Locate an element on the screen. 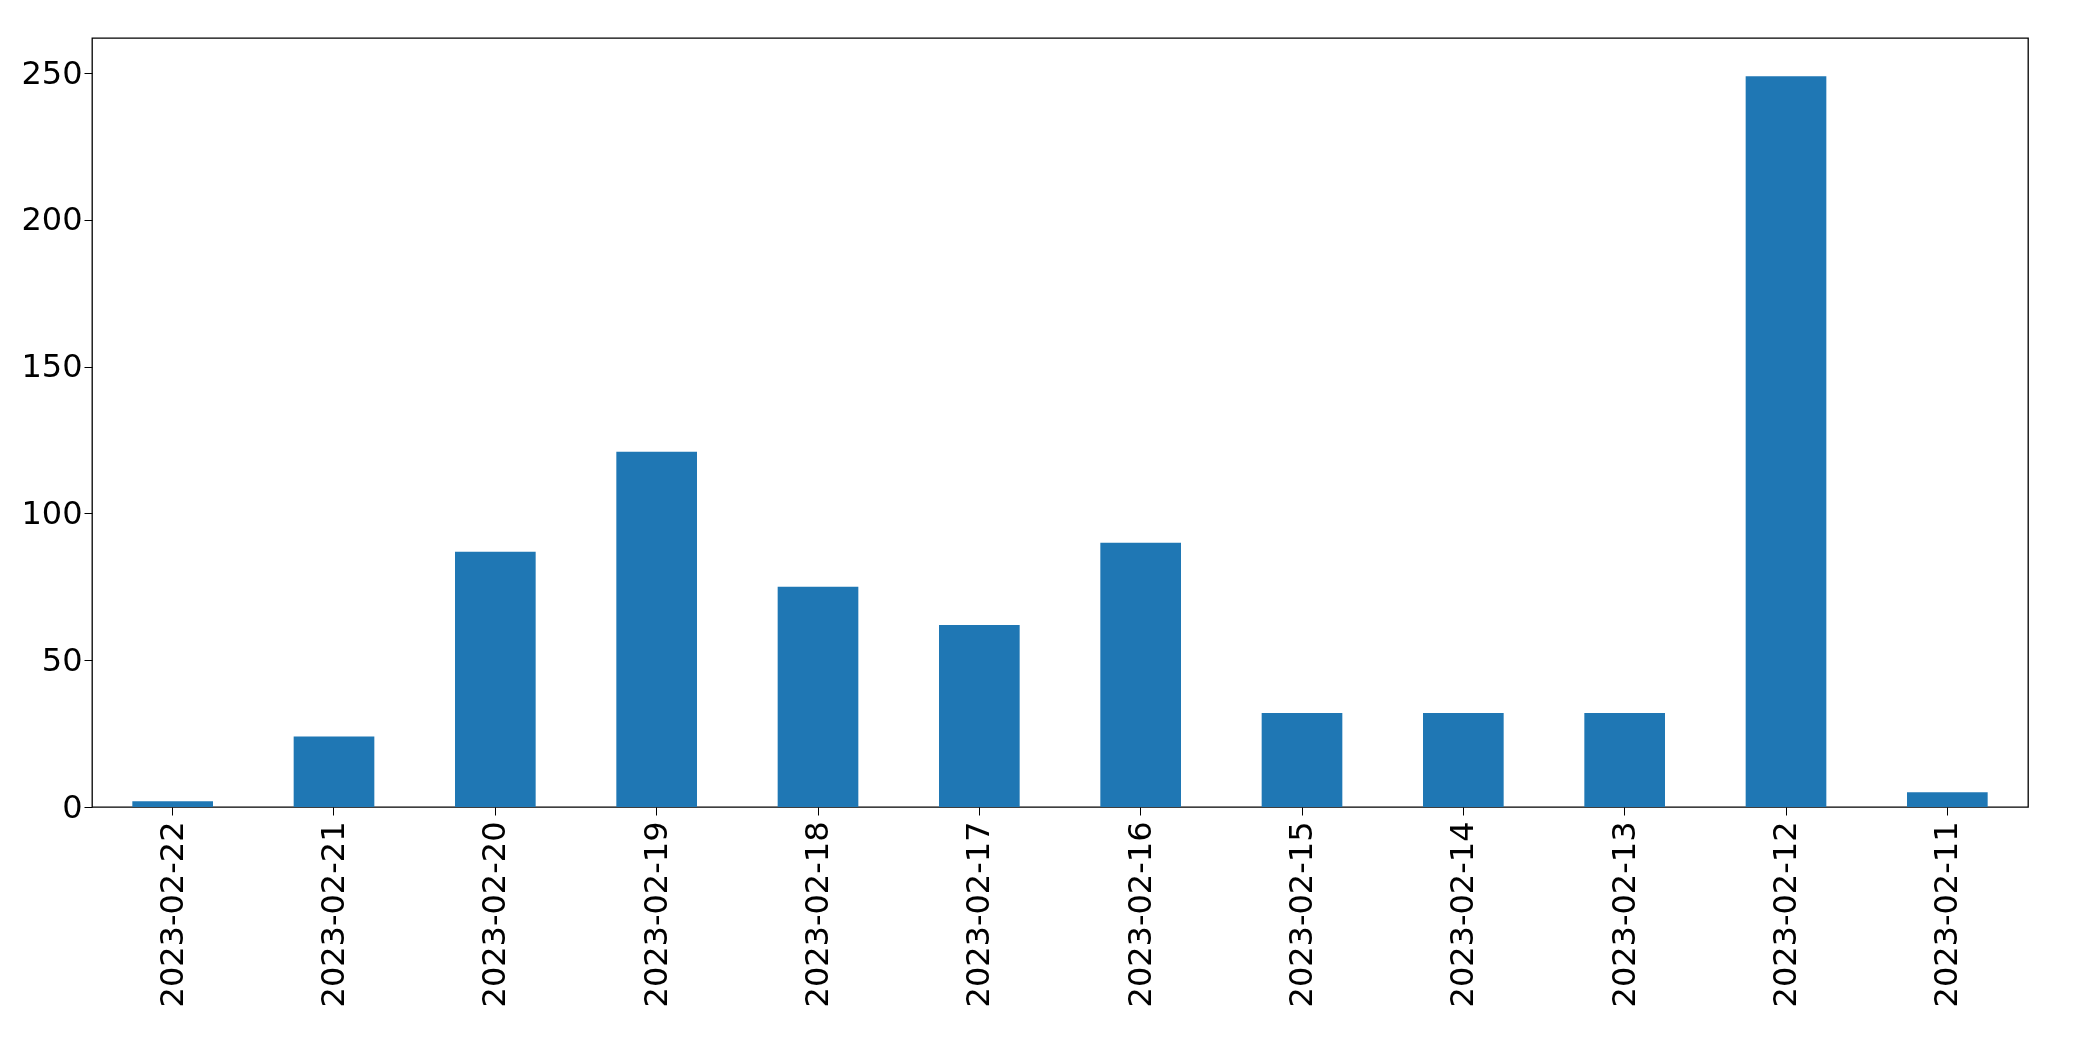 The width and height of the screenshot is (2093, 1061). x-tick-label: 2023-02-22 is located at coordinates (171, 914).